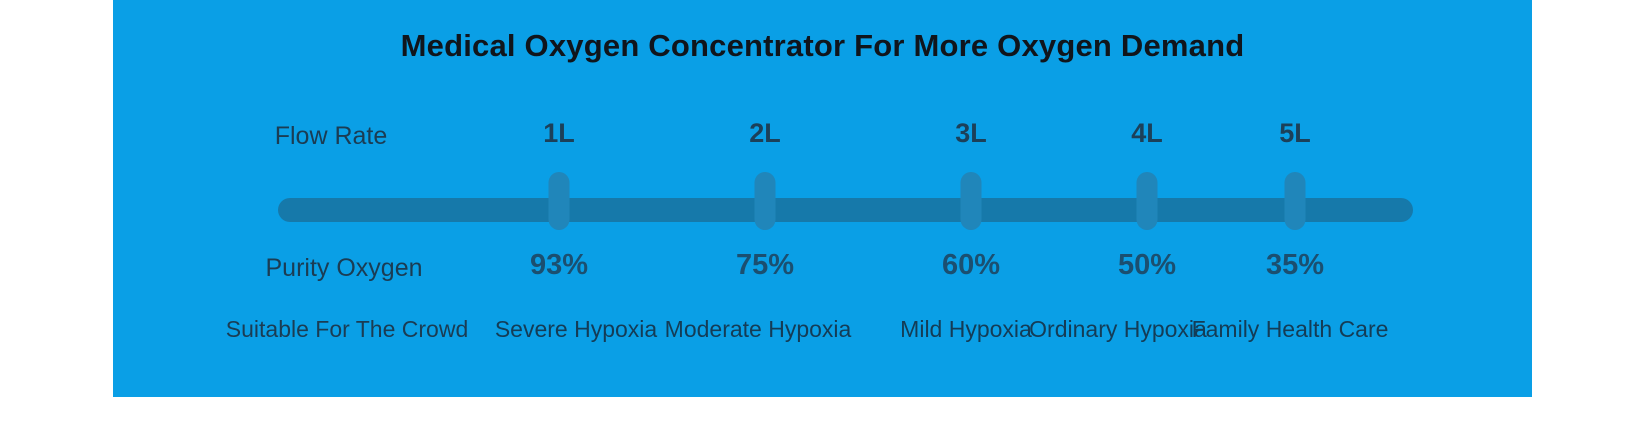 This screenshot has width=1647, height=446. Describe the element at coordinates (971, 133) in the screenshot. I see `flow-value-3l: 3L` at that location.